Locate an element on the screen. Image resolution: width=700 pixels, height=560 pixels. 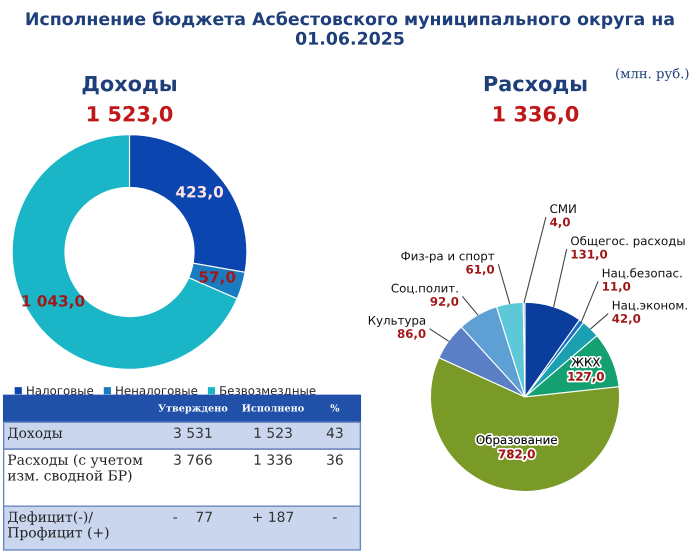
data-label: 86,0 is located at coordinates (412, 334).